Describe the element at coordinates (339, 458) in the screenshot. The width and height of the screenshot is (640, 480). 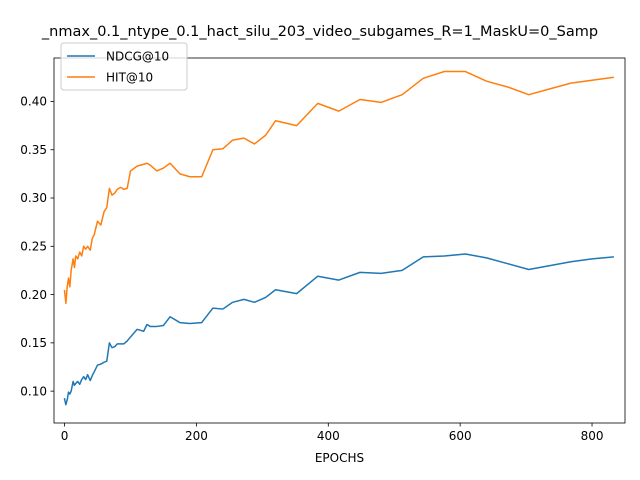
I see `x-axis-label: EPOCHS` at that location.